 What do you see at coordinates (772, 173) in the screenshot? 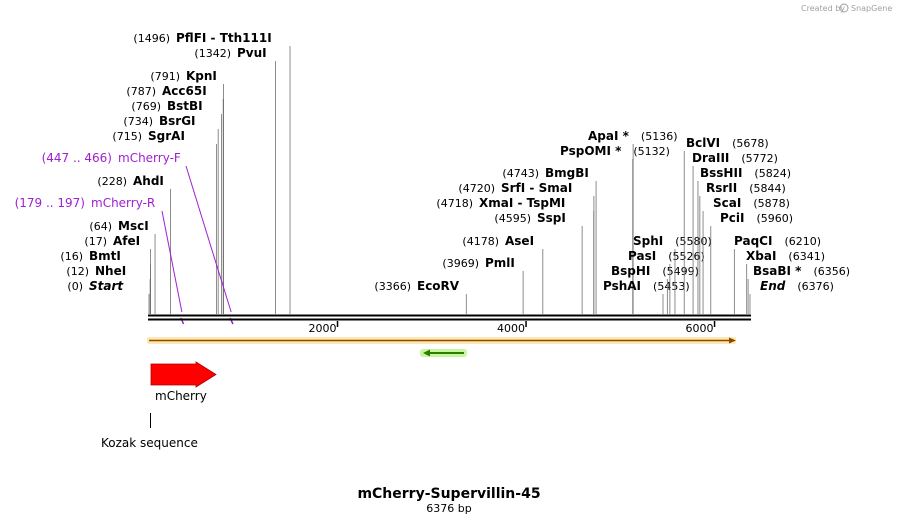
I see `site-position: (5824)` at bounding box center [772, 173].